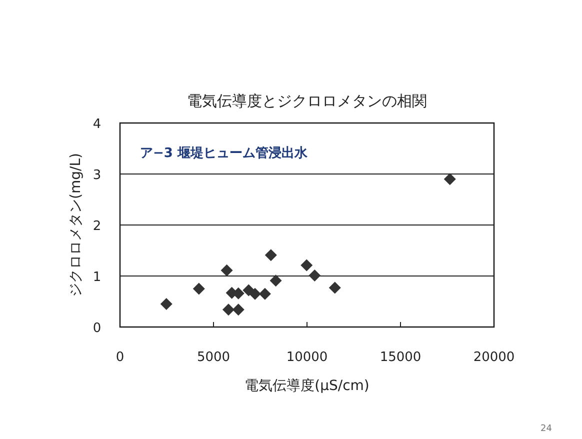 This screenshot has height=439, width=582. I want to click on chart-title: 電気伝導度とジクロロメタンの相関, so click(307, 101).